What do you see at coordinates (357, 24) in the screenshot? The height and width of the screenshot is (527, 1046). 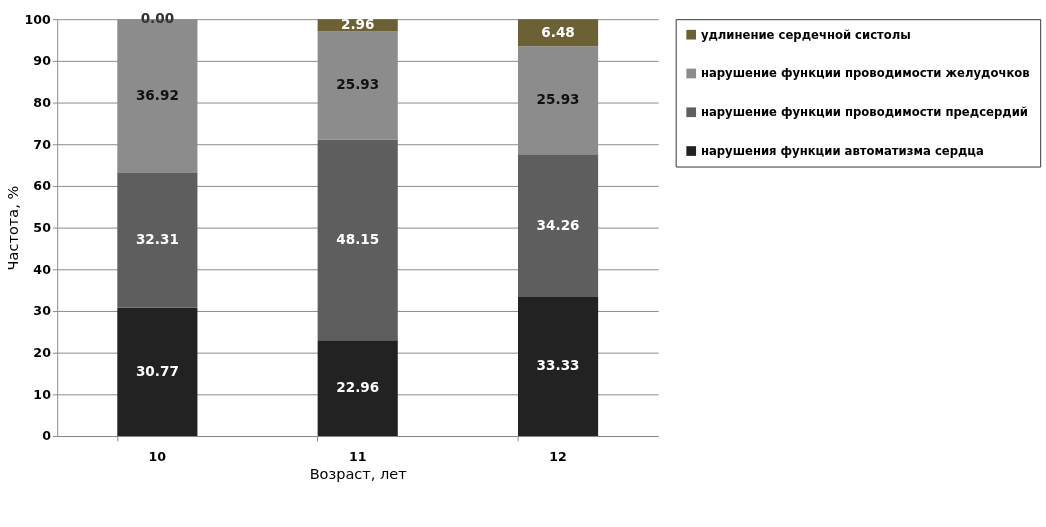 I see `data-label: 2.96` at bounding box center [357, 24].